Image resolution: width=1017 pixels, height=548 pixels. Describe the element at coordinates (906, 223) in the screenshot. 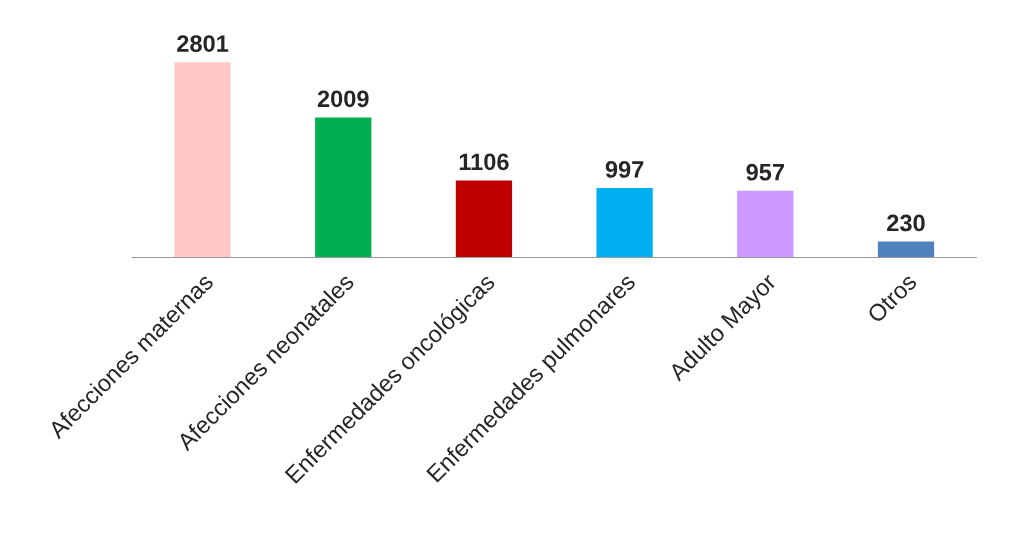

I see `data-label: 230` at that location.